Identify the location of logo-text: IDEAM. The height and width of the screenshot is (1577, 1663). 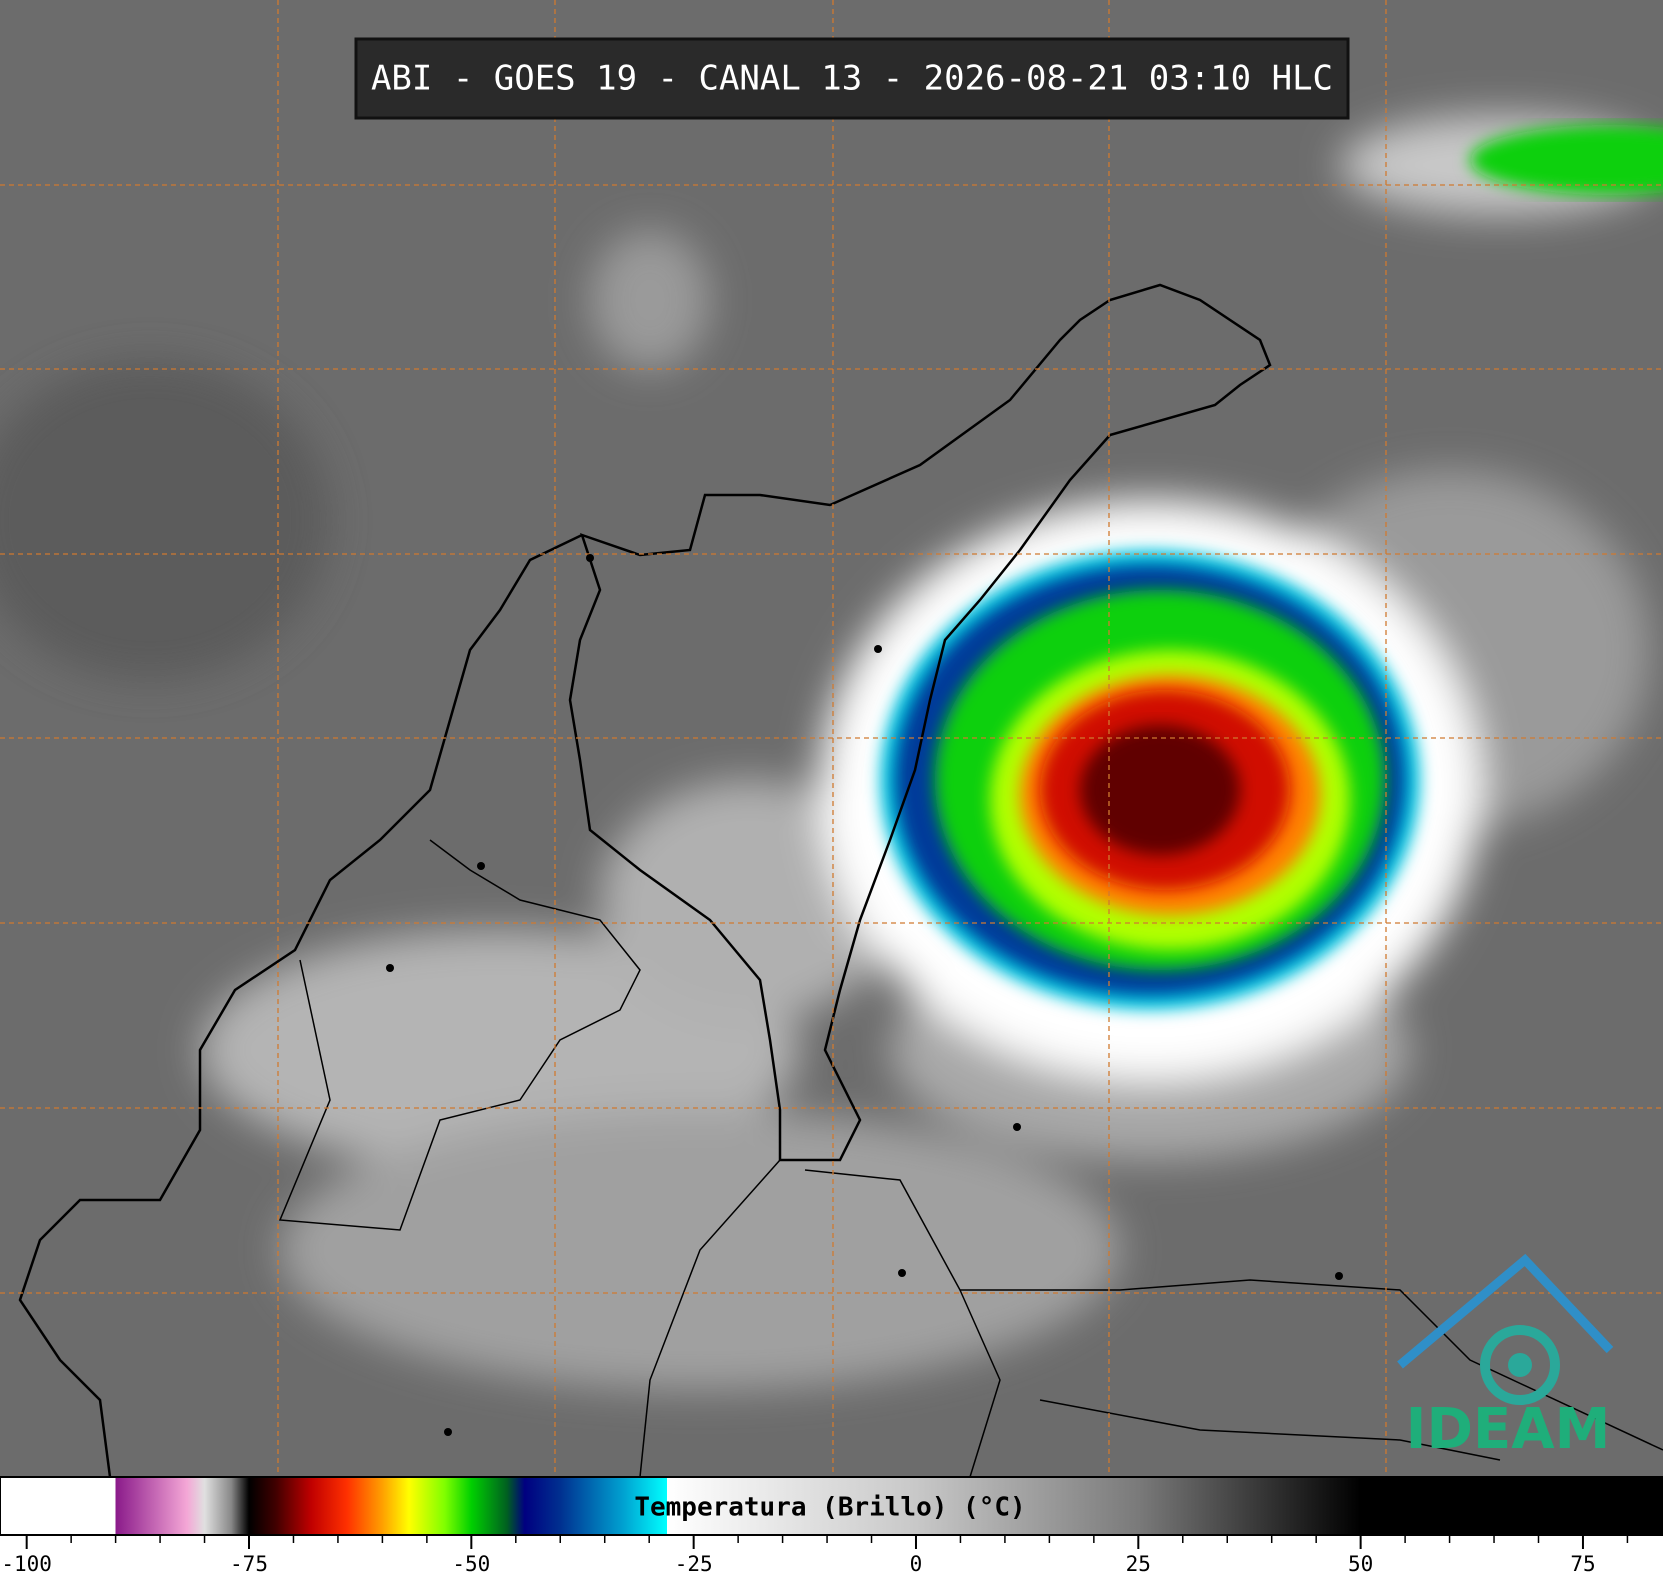
(1508, 1429).